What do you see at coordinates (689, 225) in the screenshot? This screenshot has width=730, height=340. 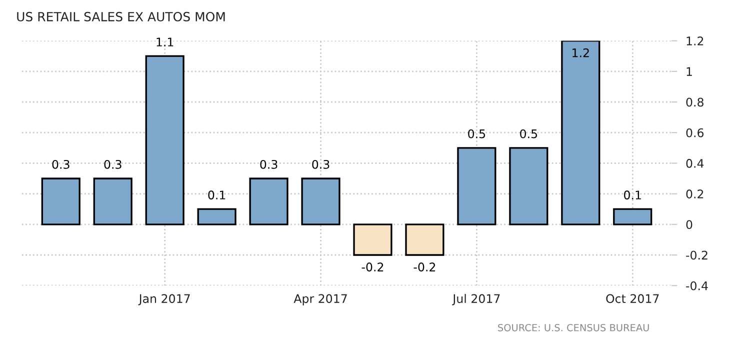 I see `y-tick-label: 0` at bounding box center [689, 225].